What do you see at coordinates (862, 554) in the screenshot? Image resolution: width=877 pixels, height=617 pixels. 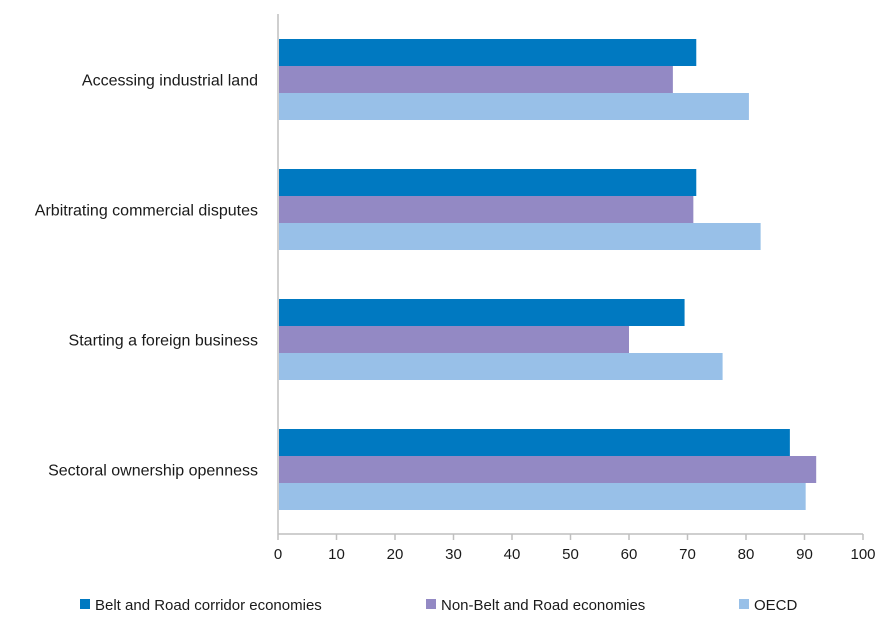 I see `x-tick-label: 100` at bounding box center [862, 554].